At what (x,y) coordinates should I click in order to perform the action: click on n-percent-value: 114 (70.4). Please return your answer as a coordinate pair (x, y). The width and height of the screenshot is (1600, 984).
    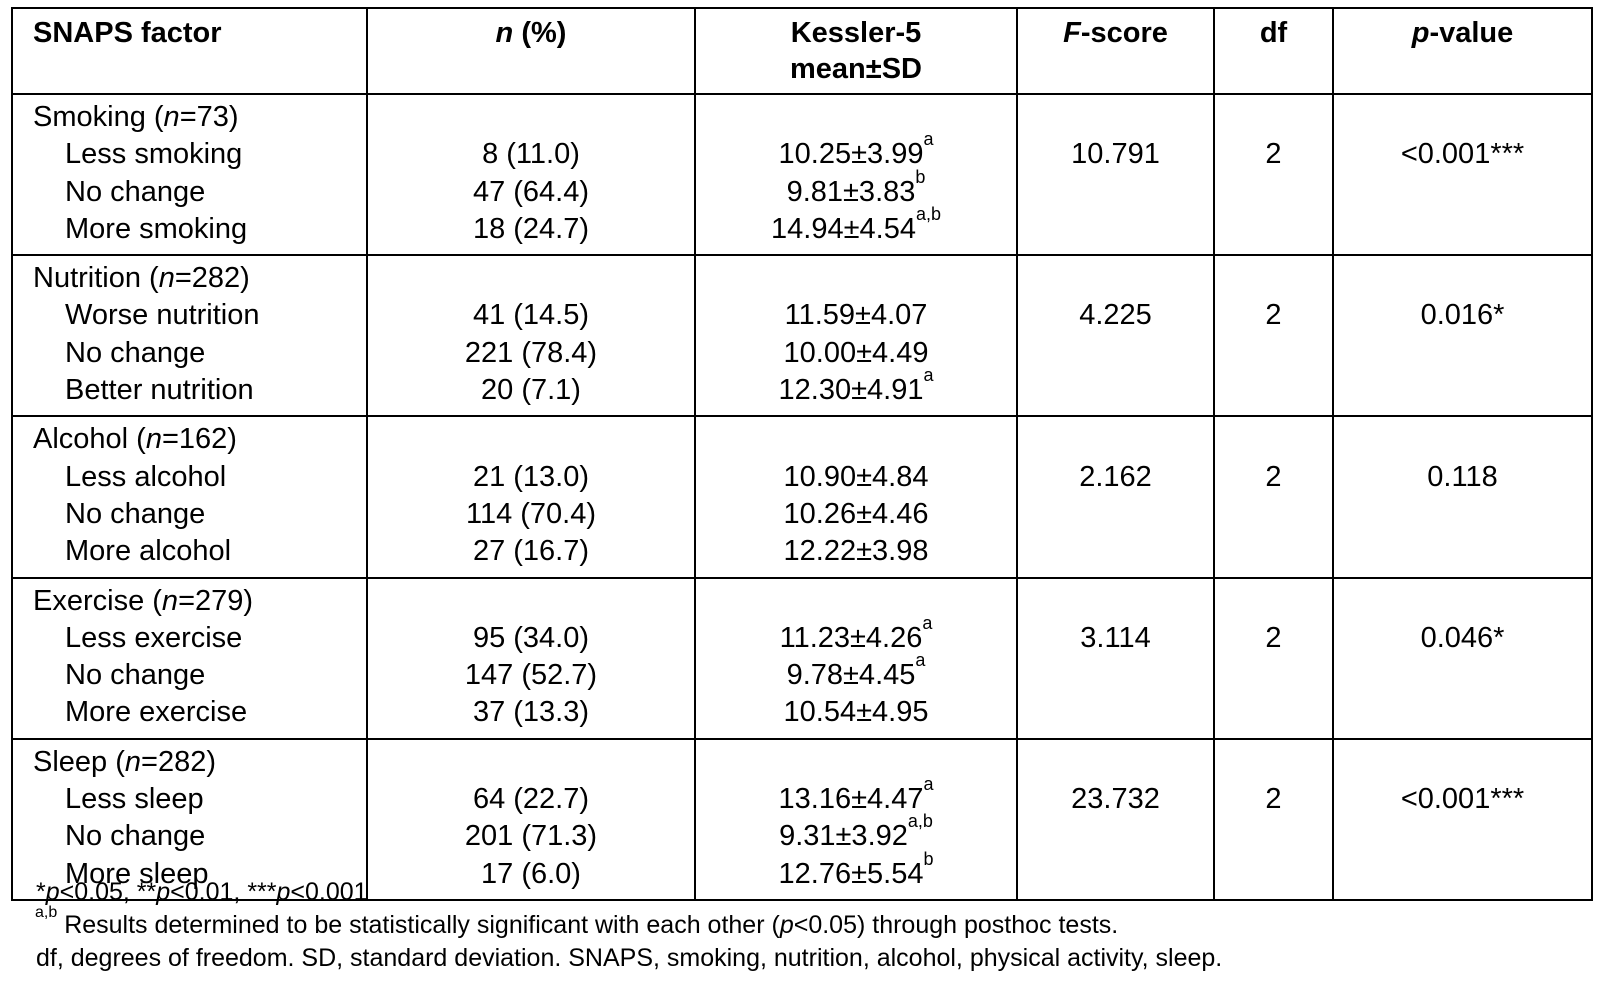
    Looking at the image, I should click on (531, 513).